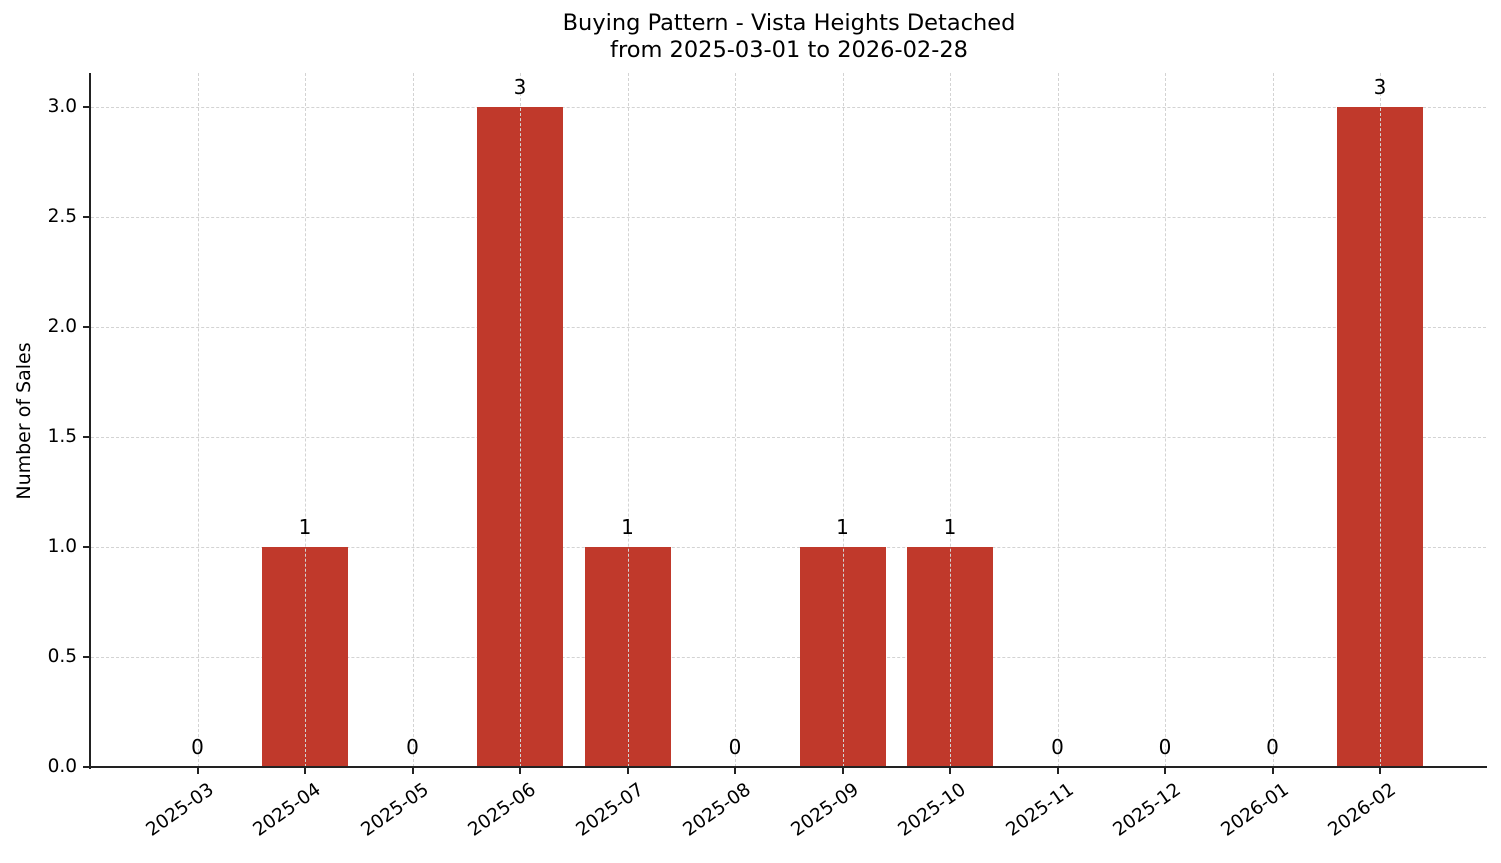 The image size is (1501, 863). I want to click on chart-subtitle: from 2025-03-01 to 2026-02-28, so click(789, 50).